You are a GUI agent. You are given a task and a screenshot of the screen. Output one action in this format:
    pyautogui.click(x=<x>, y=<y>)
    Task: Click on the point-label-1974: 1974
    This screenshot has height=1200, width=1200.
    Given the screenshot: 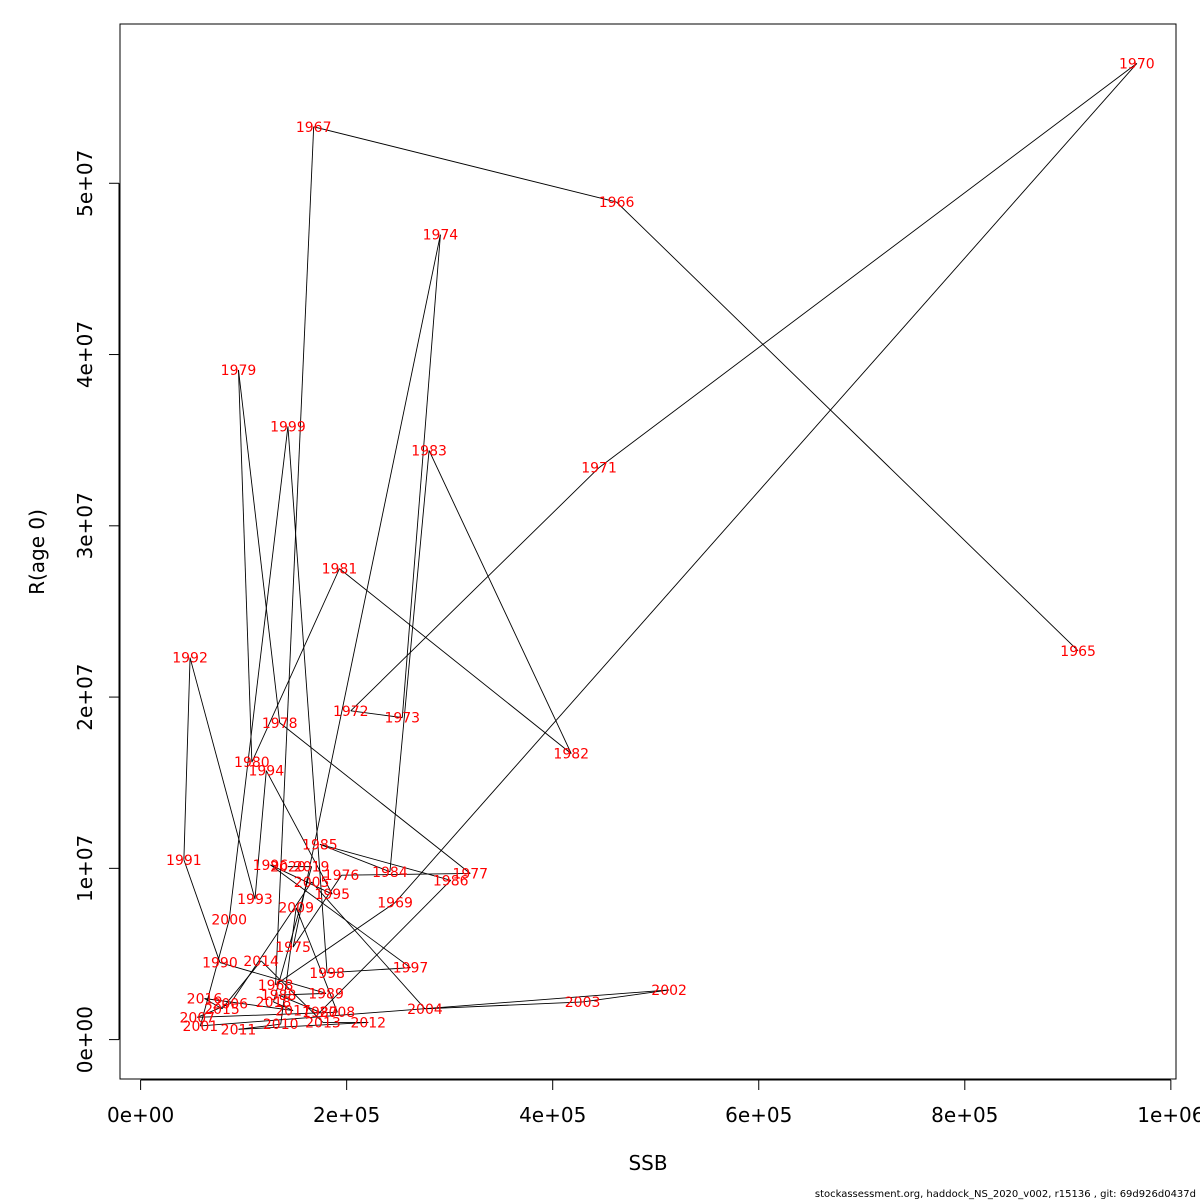 What is the action you would take?
    pyautogui.click(x=441, y=236)
    